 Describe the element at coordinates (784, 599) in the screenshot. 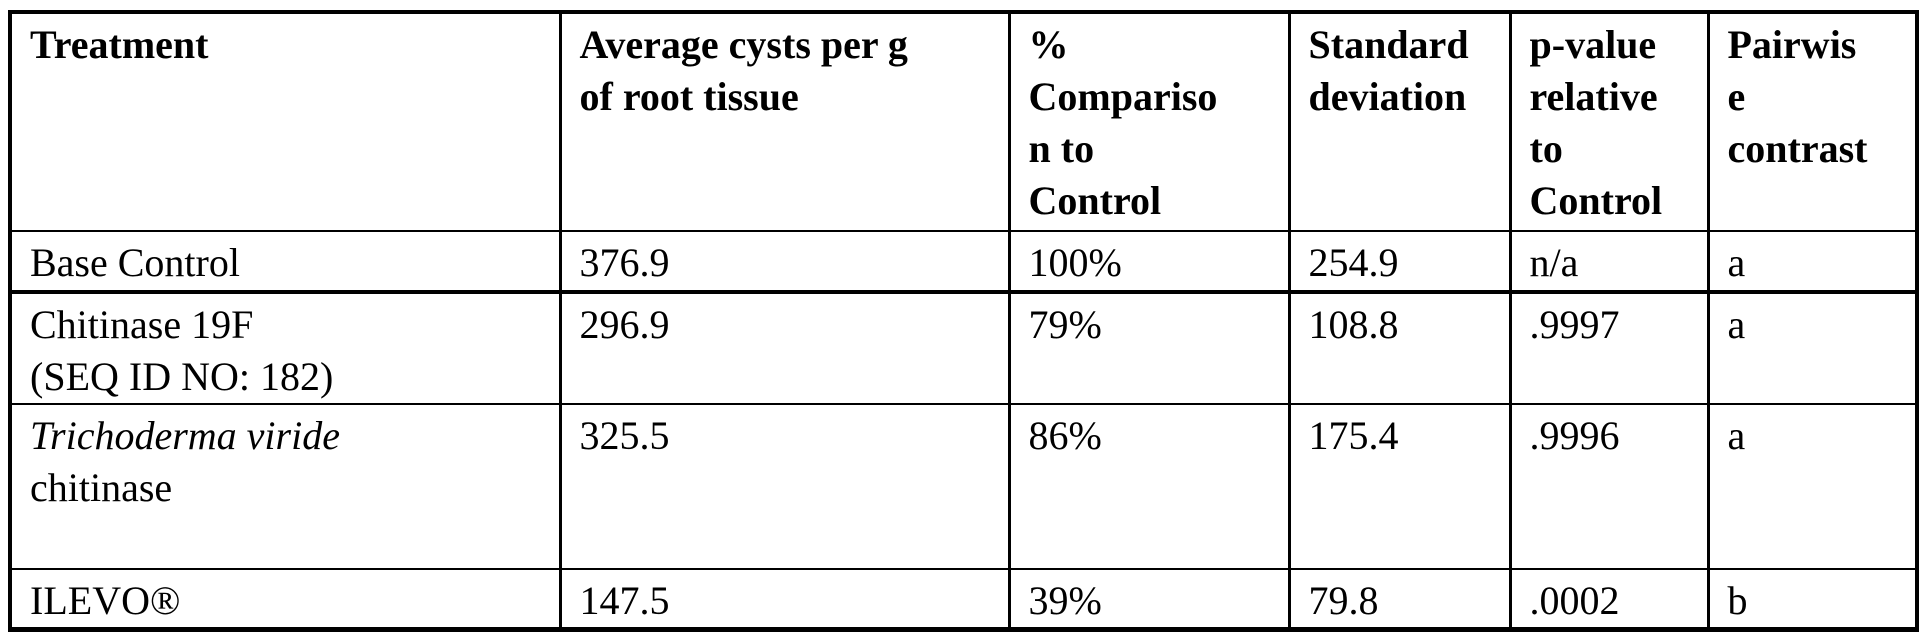

I see `cell-avg-cysts: 147.5` at that location.